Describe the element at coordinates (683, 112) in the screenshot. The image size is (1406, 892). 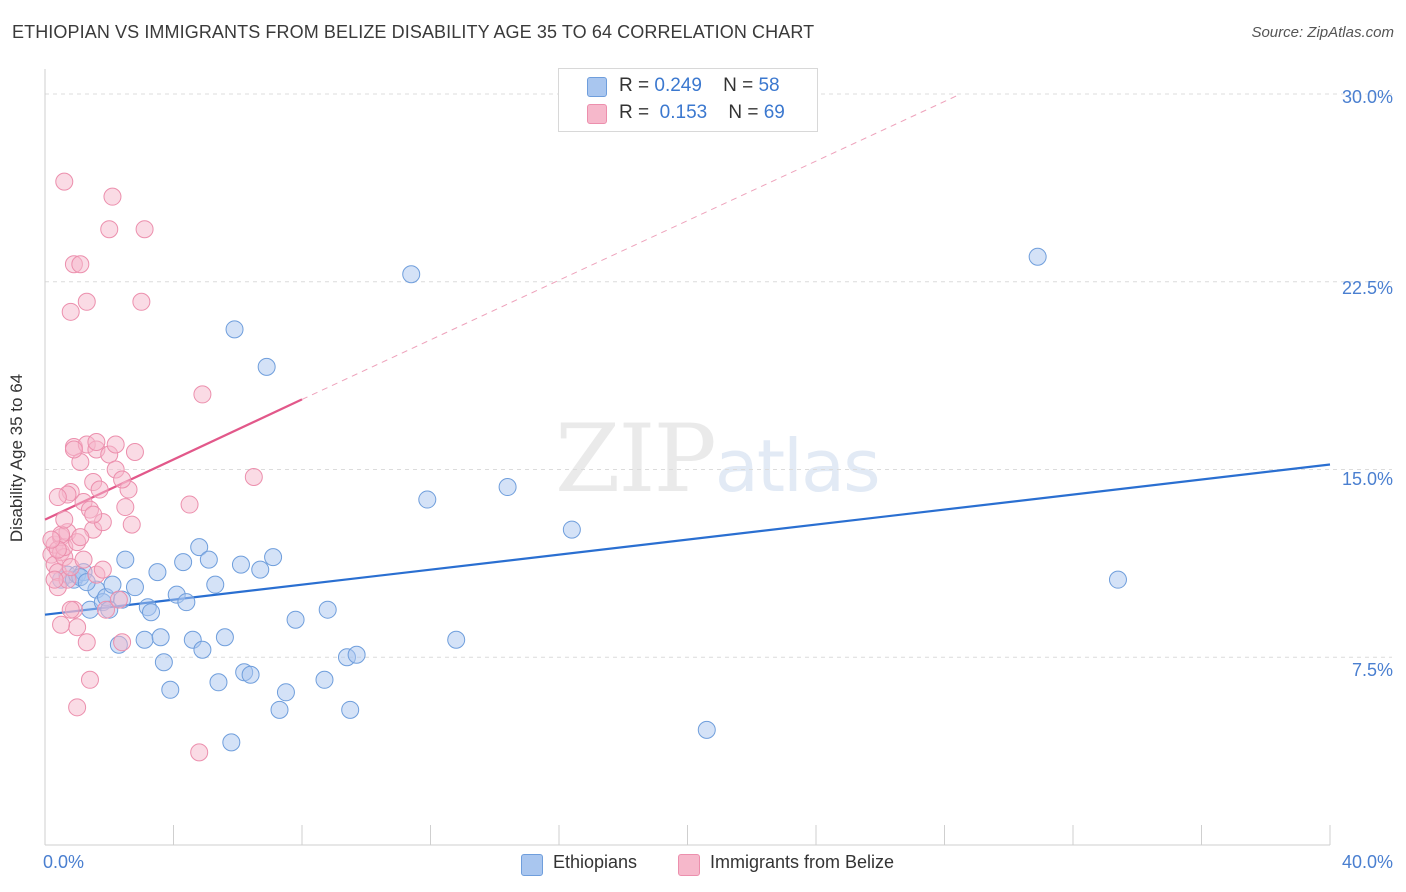
I see `r-value: 0.153` at that location.